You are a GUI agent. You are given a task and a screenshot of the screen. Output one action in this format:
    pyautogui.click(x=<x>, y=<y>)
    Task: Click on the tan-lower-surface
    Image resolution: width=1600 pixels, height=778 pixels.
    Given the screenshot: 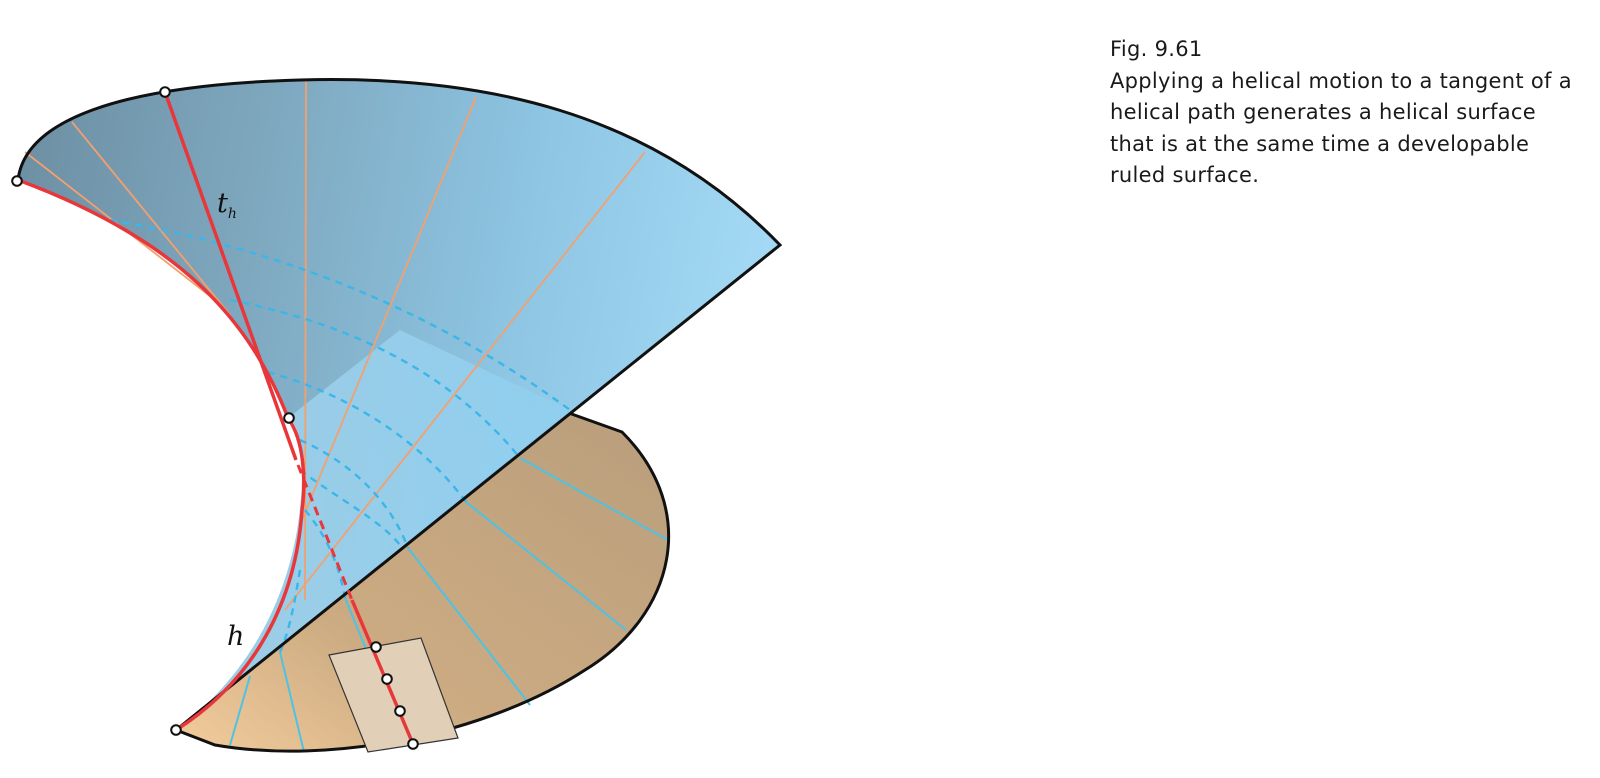 What is the action you would take?
    pyautogui.click(x=422, y=582)
    